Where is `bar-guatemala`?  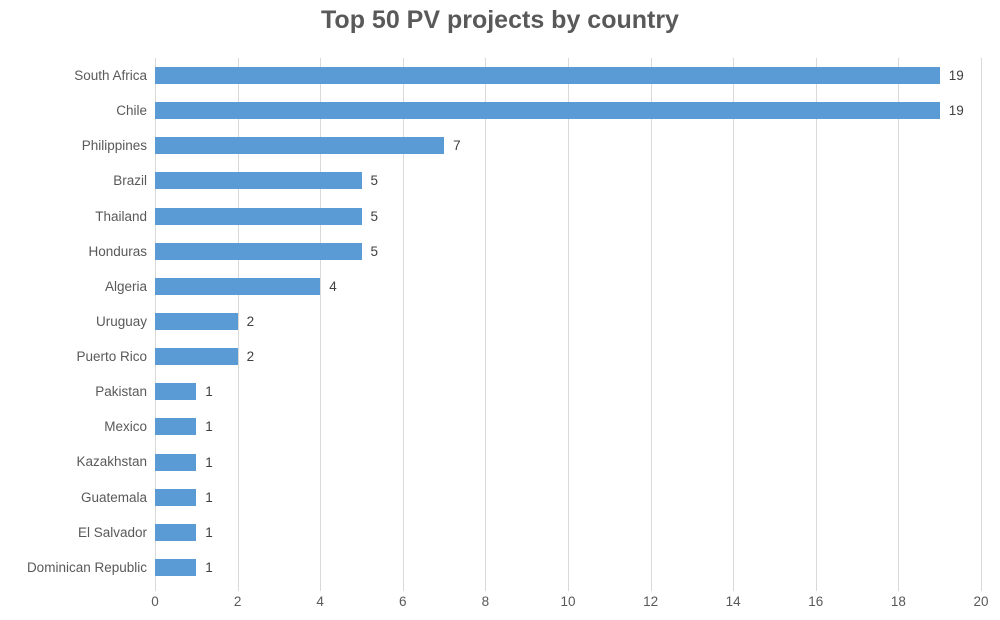
bar-guatemala is located at coordinates (176, 497).